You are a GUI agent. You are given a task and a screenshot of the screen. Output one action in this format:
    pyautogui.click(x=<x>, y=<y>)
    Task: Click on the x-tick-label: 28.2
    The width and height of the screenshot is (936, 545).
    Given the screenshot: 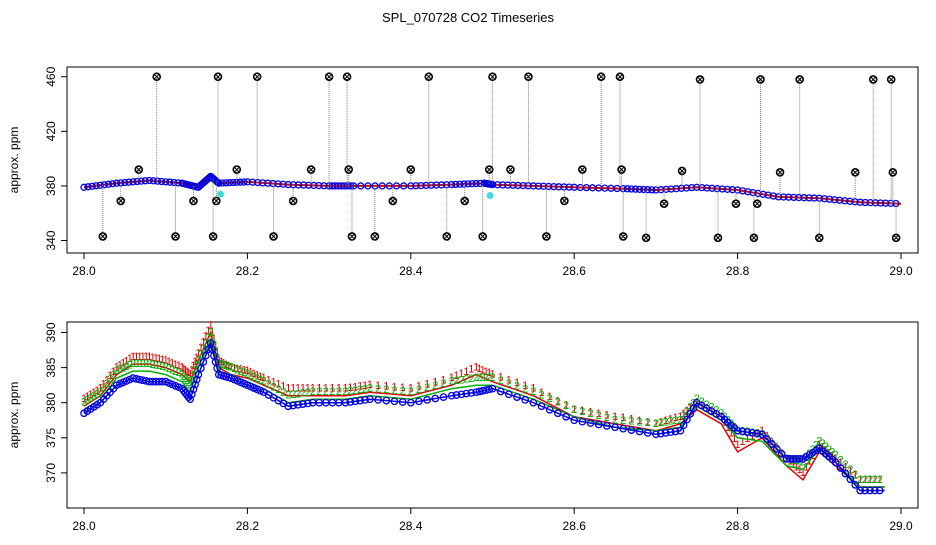 What is the action you would take?
    pyautogui.click(x=248, y=271)
    